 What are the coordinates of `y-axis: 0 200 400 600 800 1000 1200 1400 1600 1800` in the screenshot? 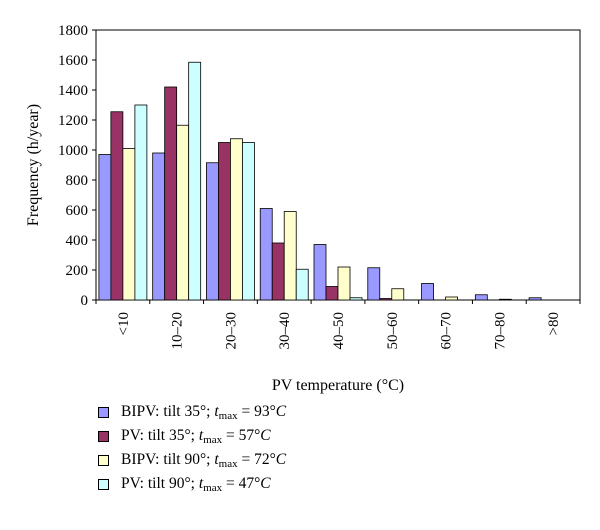 It's located at (77, 166).